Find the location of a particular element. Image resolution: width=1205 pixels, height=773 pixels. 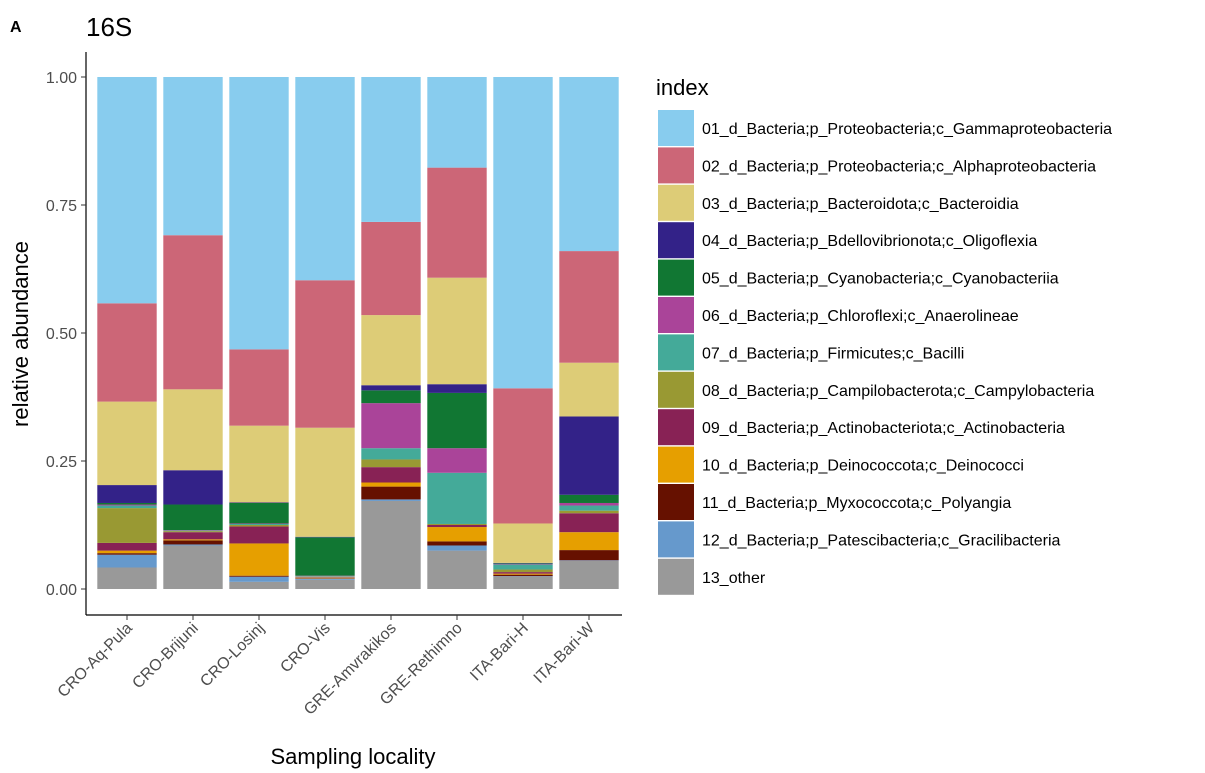

x-tick-label: ITA-Bari-W is located at coordinates (565, 653).